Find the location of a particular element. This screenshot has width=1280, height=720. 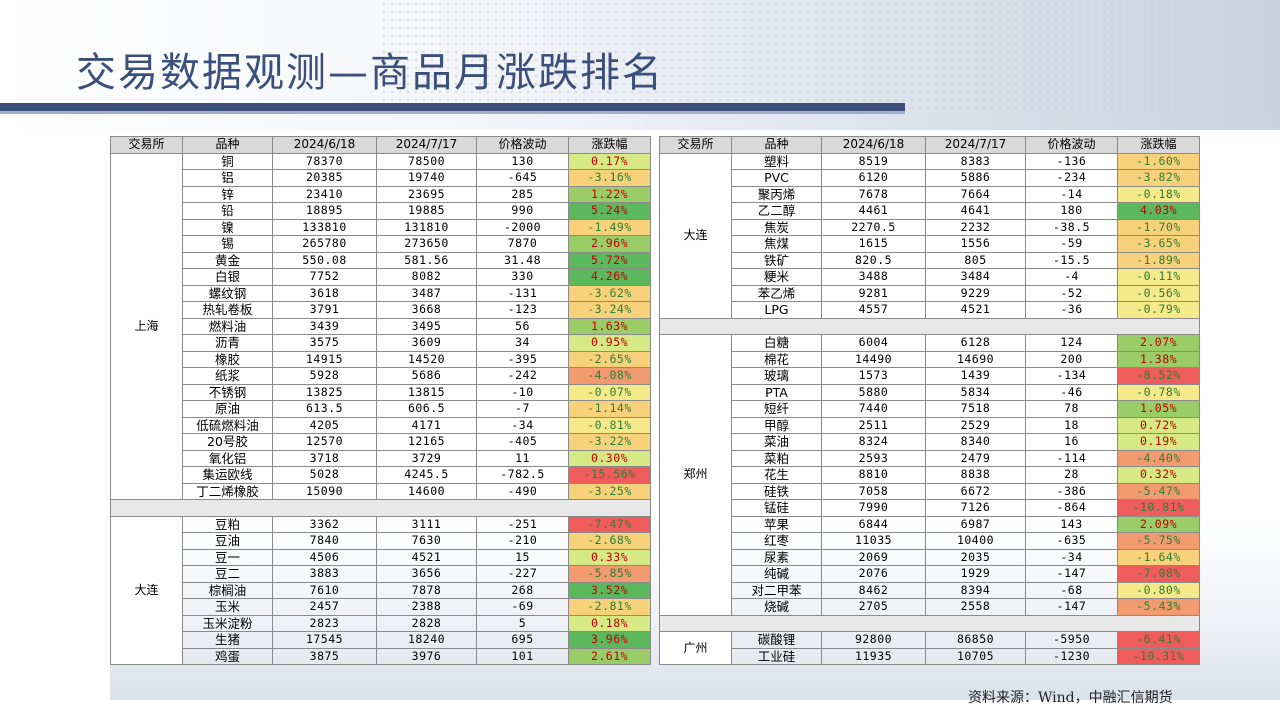

pct-change-cell: 0.19% is located at coordinates (1158, 442).